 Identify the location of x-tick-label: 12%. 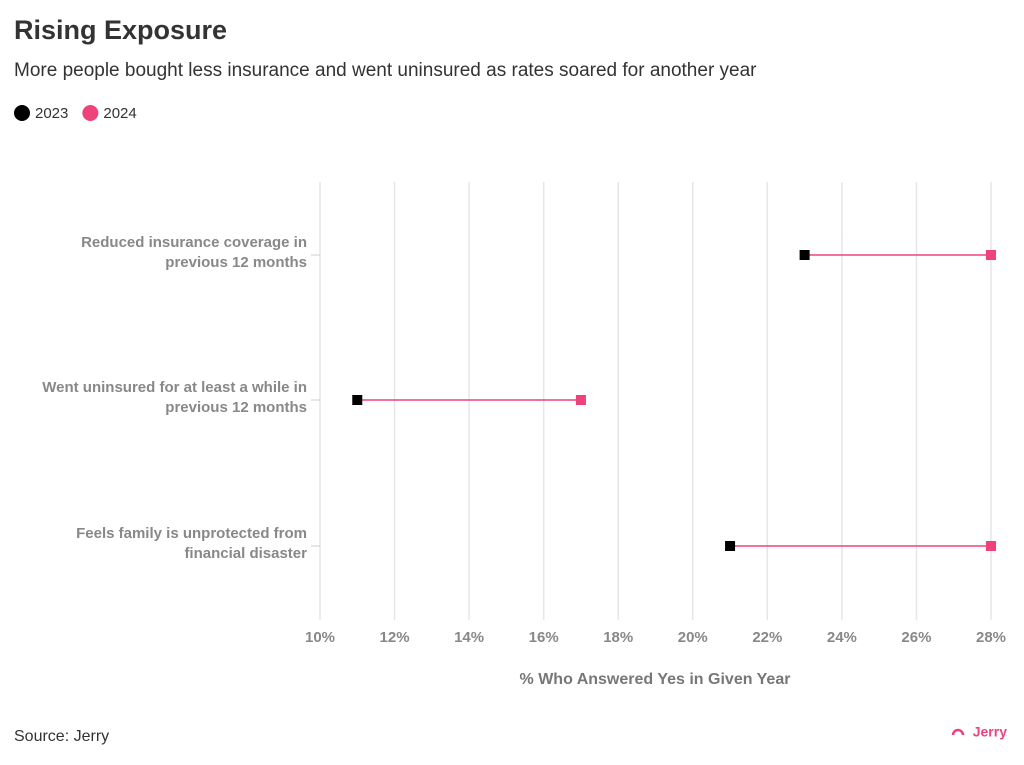
(395, 637).